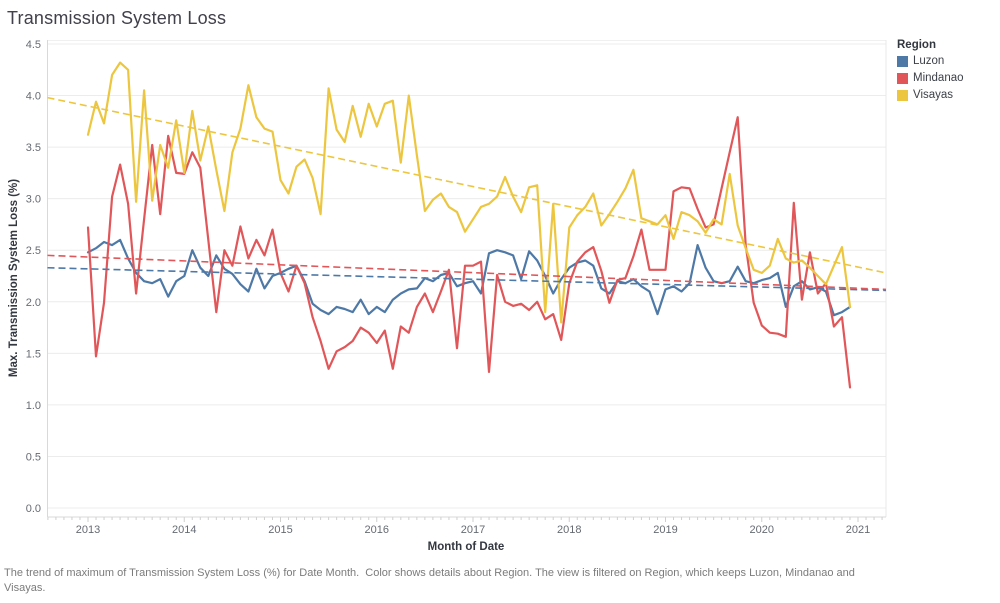  I want to click on x-tick-label: 2020, so click(762, 530).